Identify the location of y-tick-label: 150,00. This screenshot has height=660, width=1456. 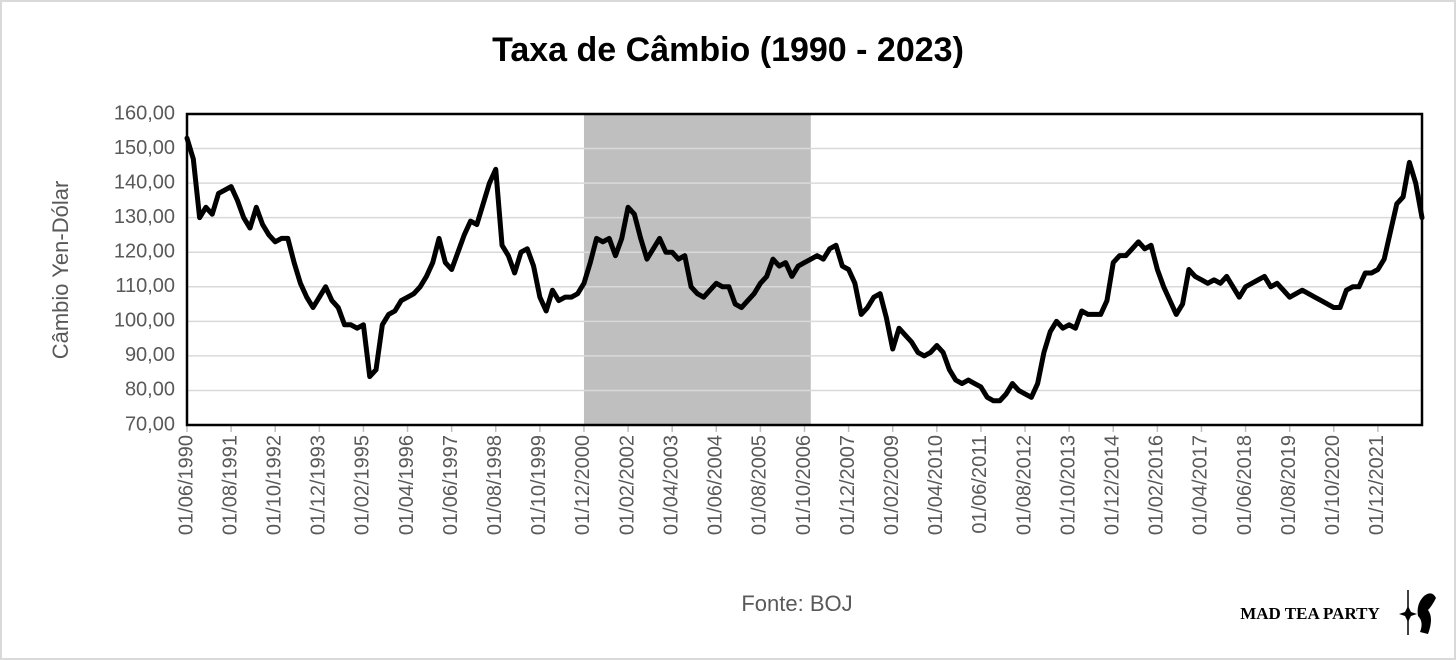
(144, 148).